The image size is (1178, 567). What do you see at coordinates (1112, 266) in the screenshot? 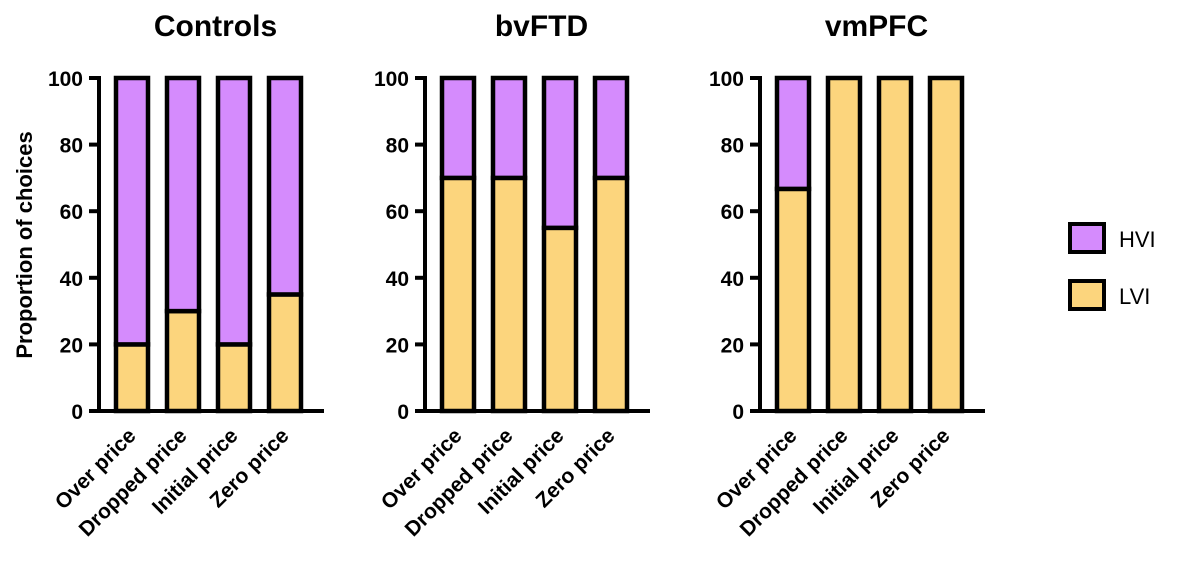
I see `legend: HVI LVI` at bounding box center [1112, 266].